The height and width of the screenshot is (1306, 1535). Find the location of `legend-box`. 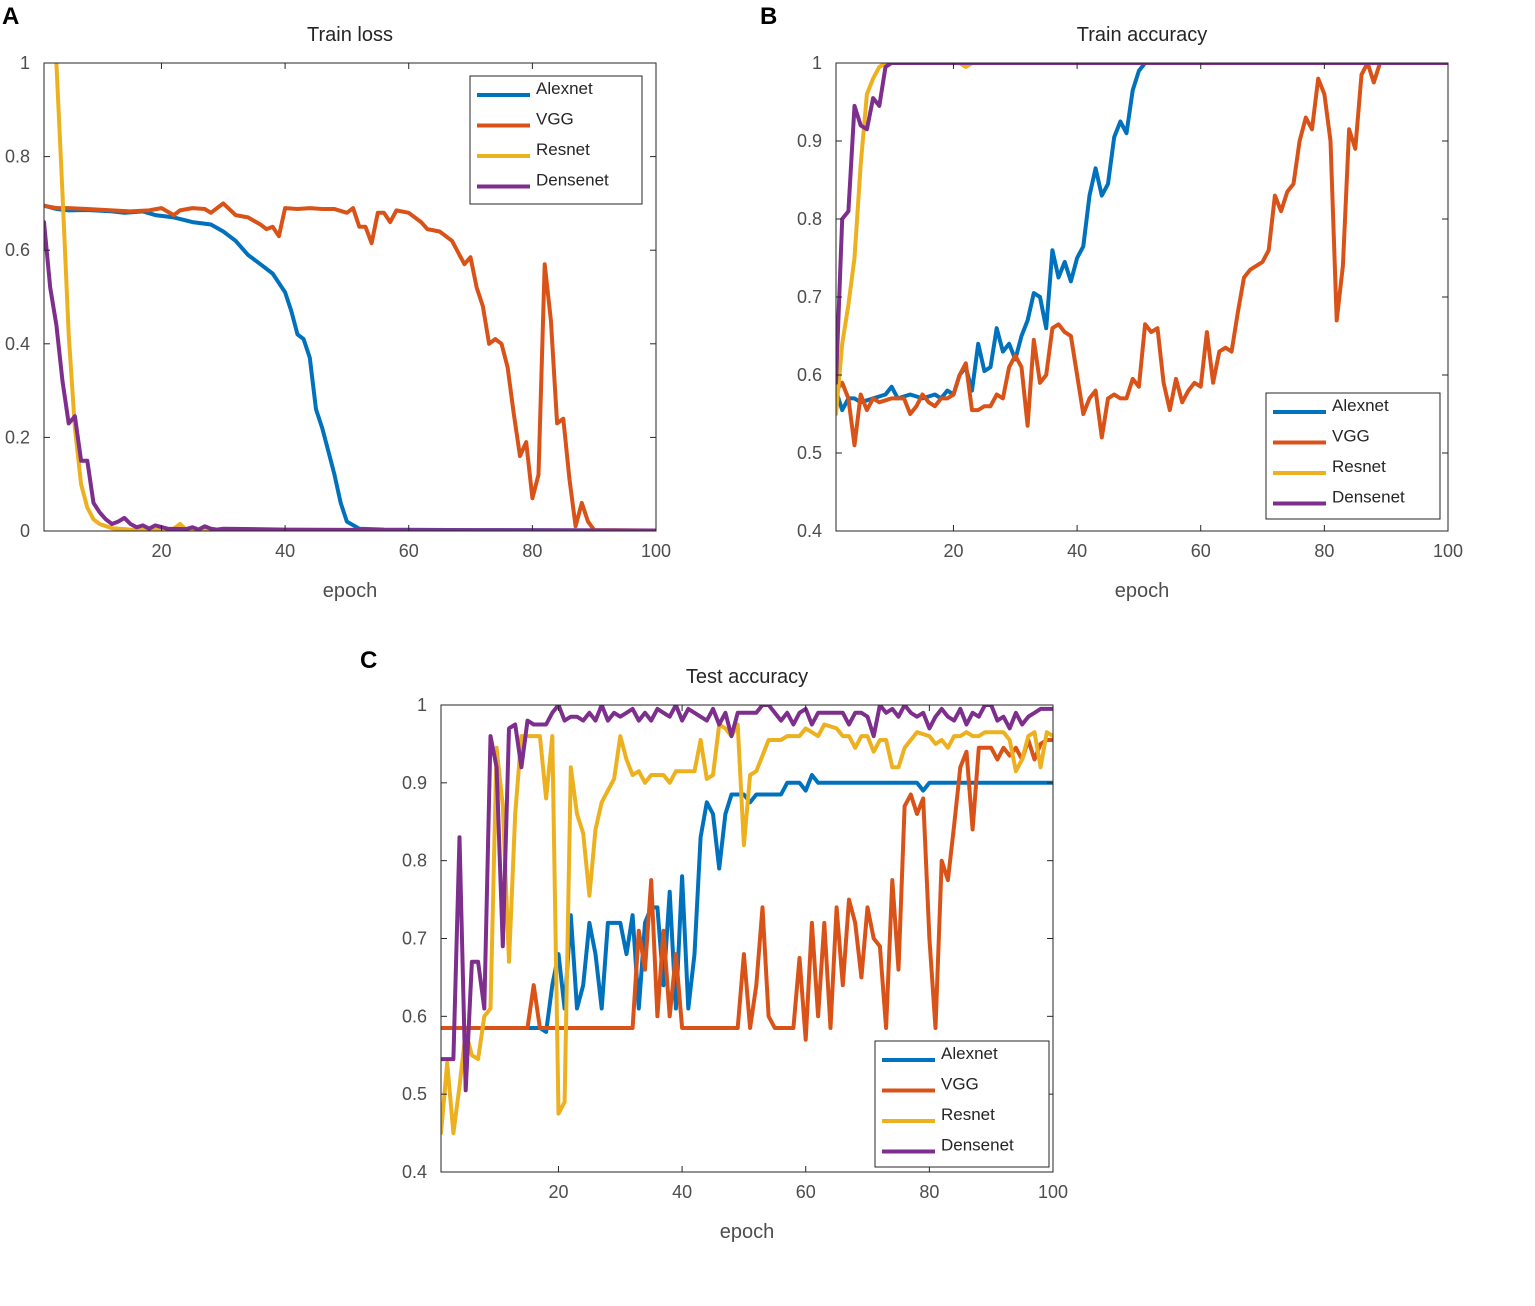

legend-box is located at coordinates (556, 140).